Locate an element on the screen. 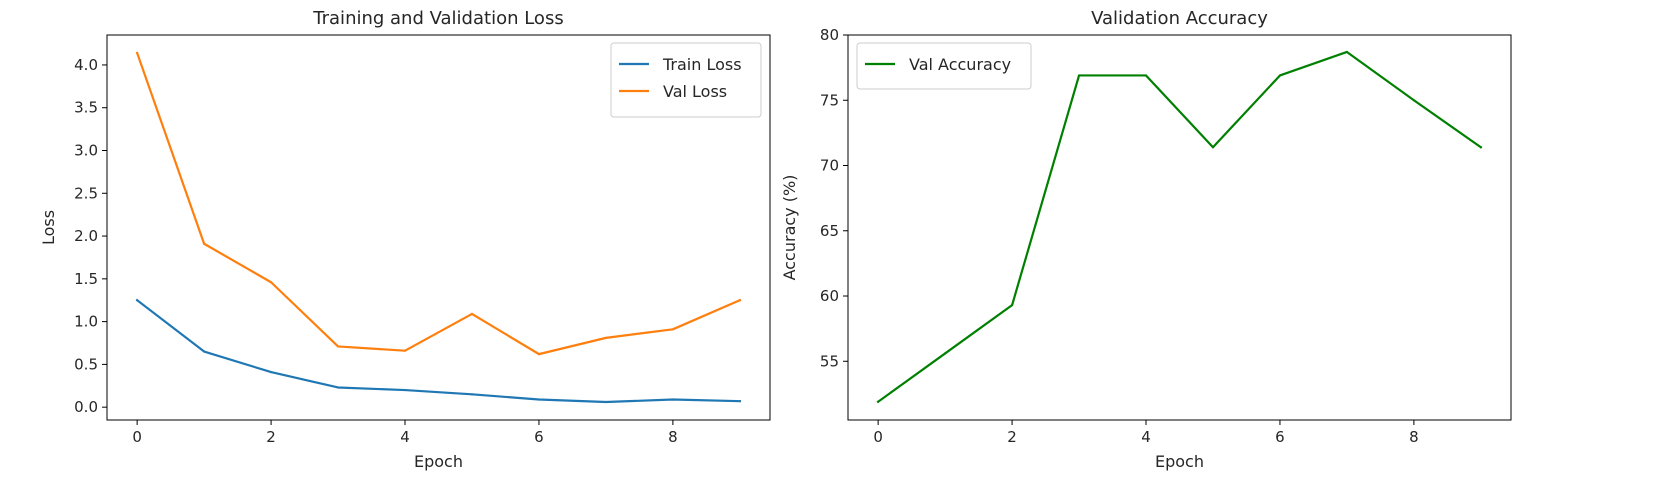 This screenshot has height=485, width=1654. y-tick-label: 0.0 is located at coordinates (86, 407).